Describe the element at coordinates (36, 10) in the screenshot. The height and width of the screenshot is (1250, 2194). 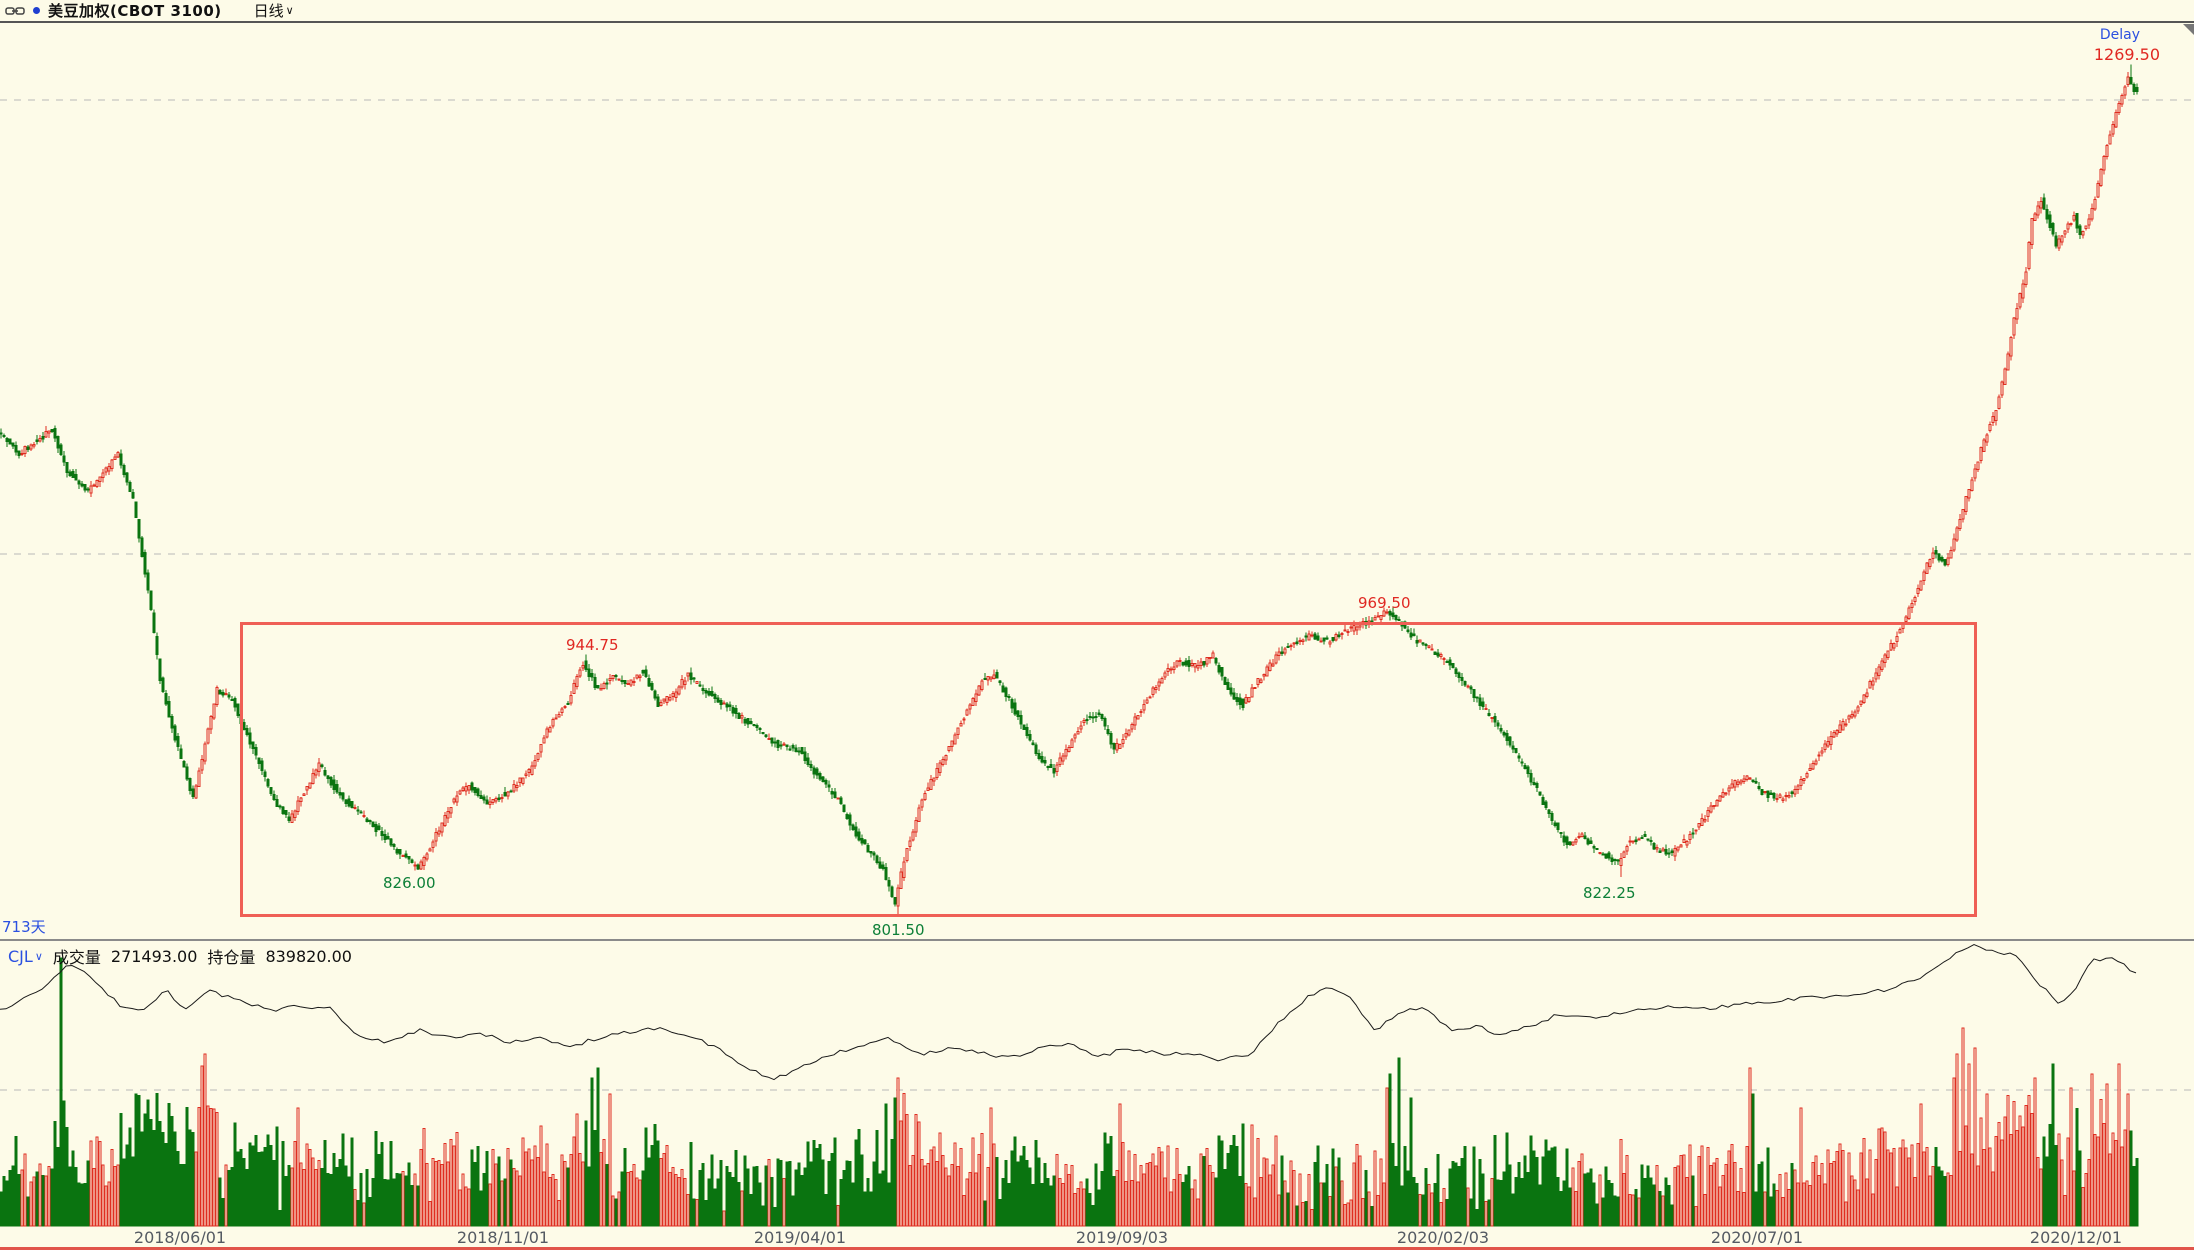
I see `instrument-bullet-icon` at that location.